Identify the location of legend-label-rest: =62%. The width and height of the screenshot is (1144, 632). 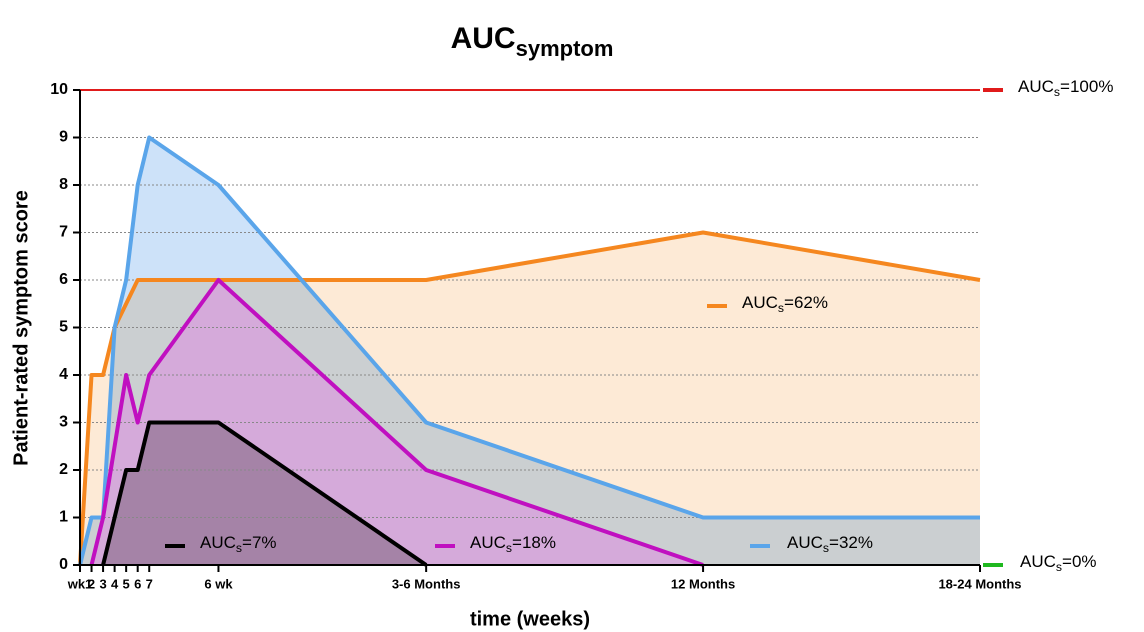
(806, 302).